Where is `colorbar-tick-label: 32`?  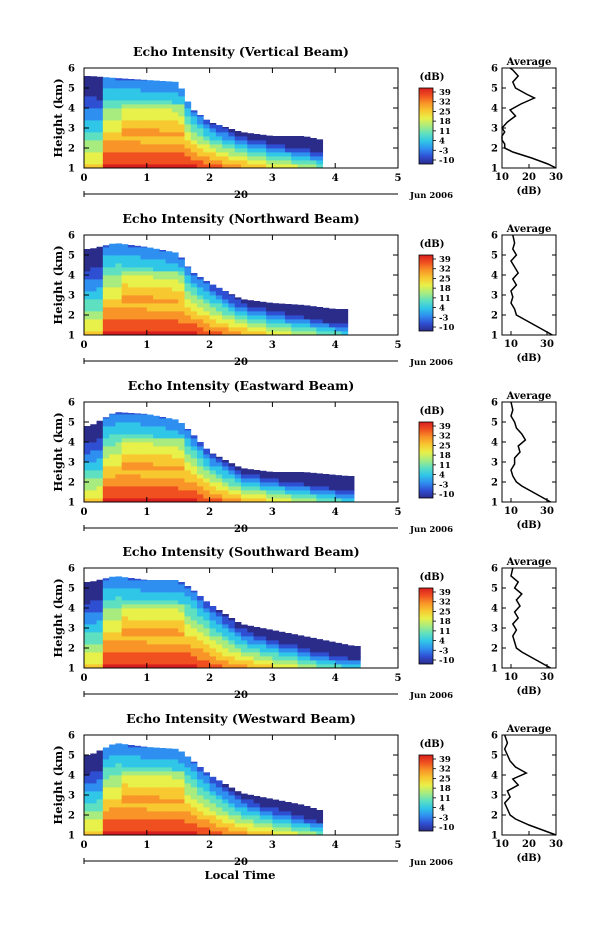
colorbar-tick-label: 32 is located at coordinates (445, 103).